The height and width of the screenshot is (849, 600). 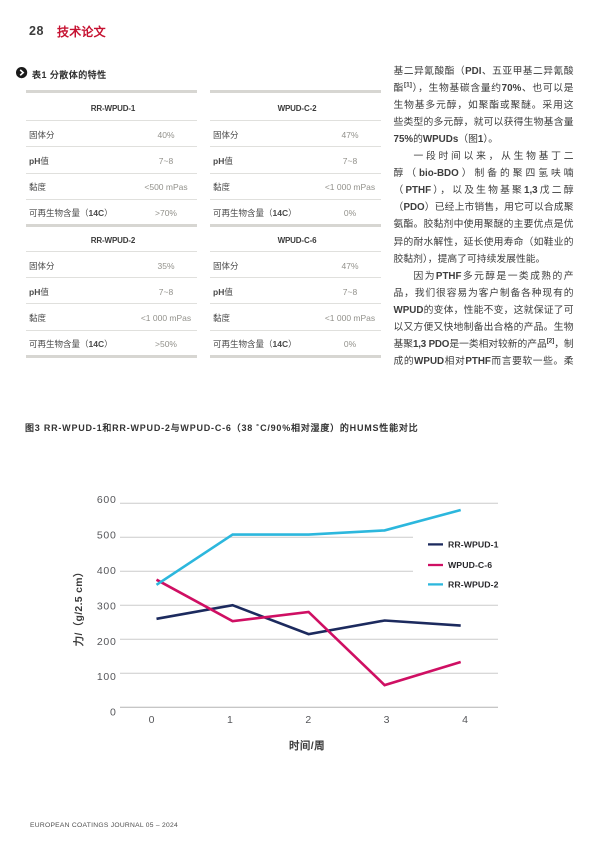 What do you see at coordinates (473, 585) in the screenshot?
I see `svg-text: RR-WPUD-2` at bounding box center [473, 585].